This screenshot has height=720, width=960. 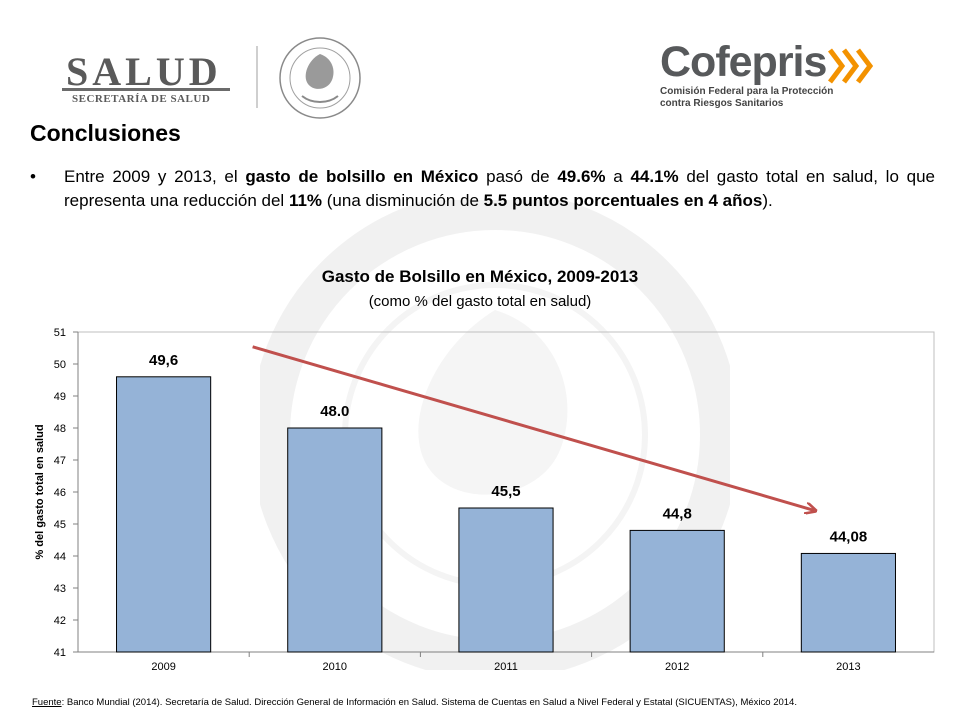 What do you see at coordinates (722, 103) in the screenshot?
I see `cofepris-subtitle-line-2: contra Riesgos Sanitarios` at bounding box center [722, 103].